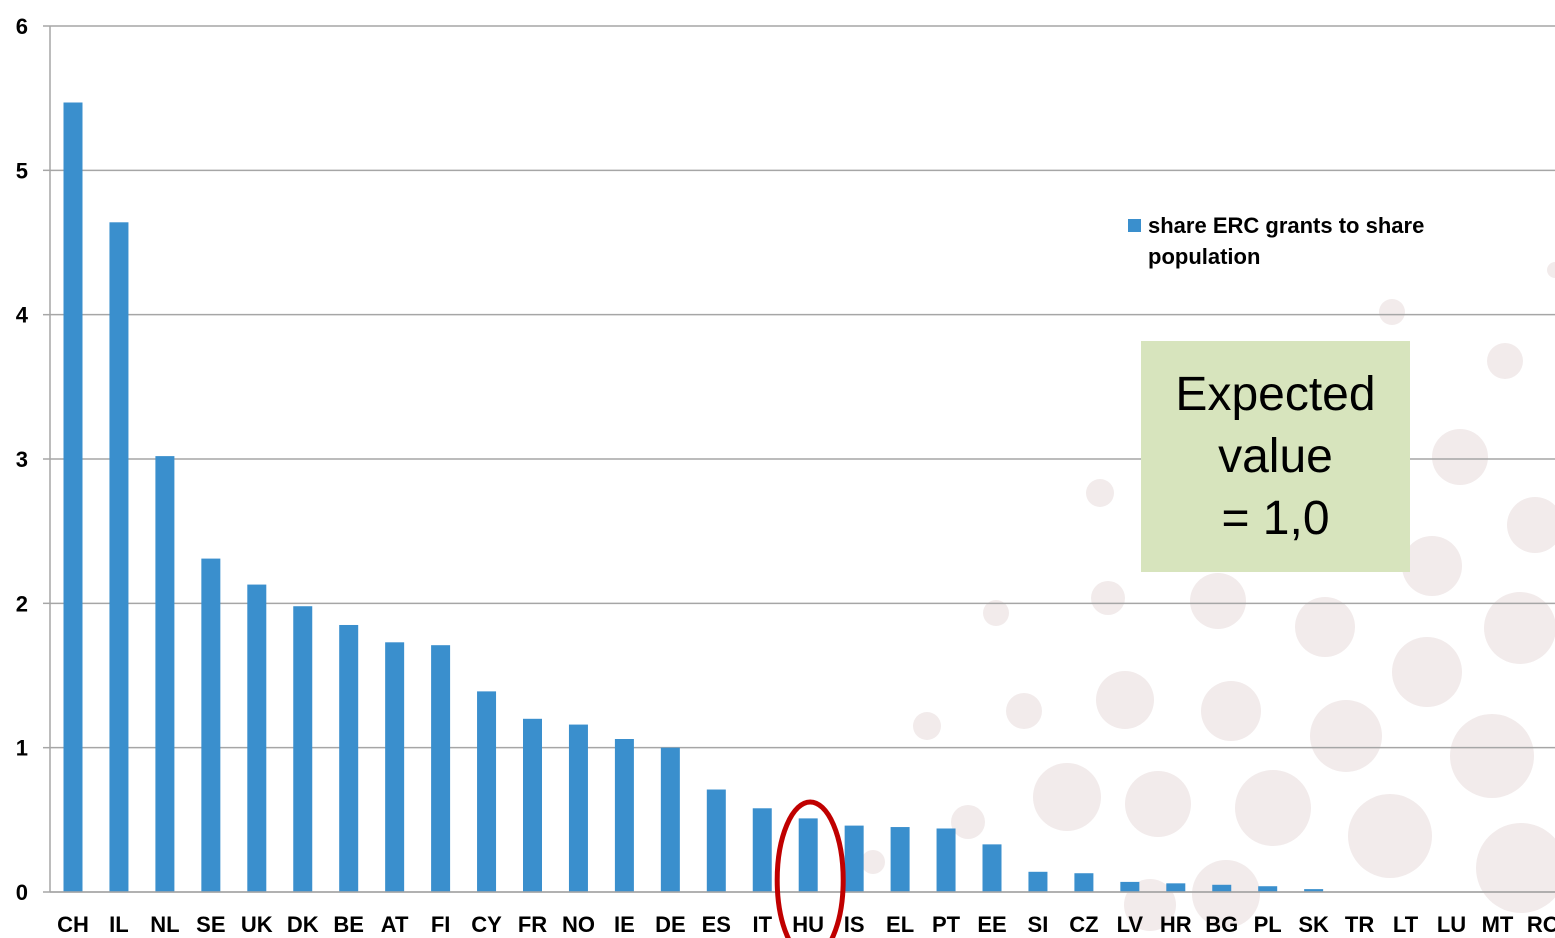 The height and width of the screenshot is (938, 1555). What do you see at coordinates (1451, 924) in the screenshot?
I see `x-tick-label: LU` at bounding box center [1451, 924].